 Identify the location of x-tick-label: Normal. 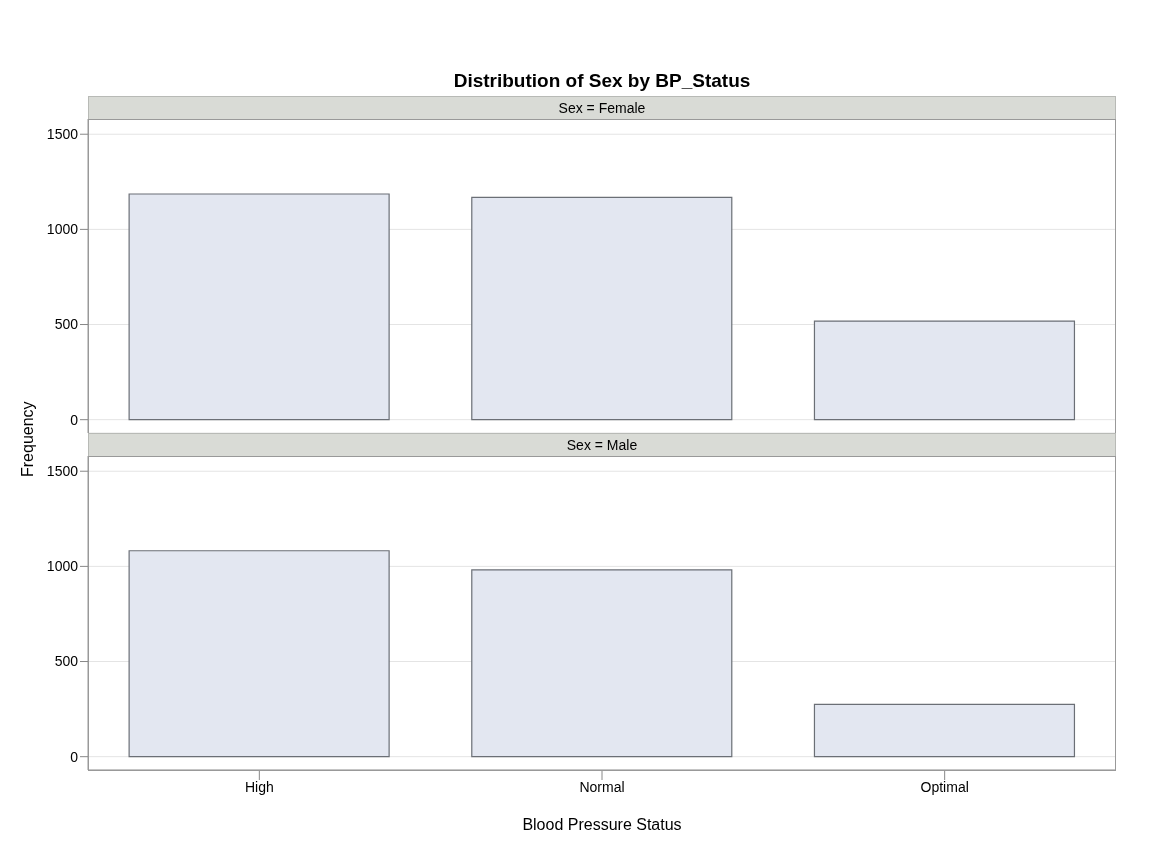
(602, 786).